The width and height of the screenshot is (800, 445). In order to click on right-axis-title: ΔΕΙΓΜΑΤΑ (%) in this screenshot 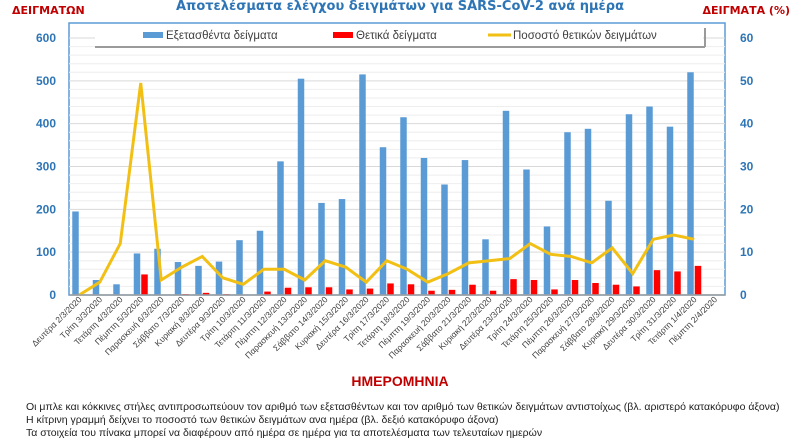, I will do `click(746, 10)`.